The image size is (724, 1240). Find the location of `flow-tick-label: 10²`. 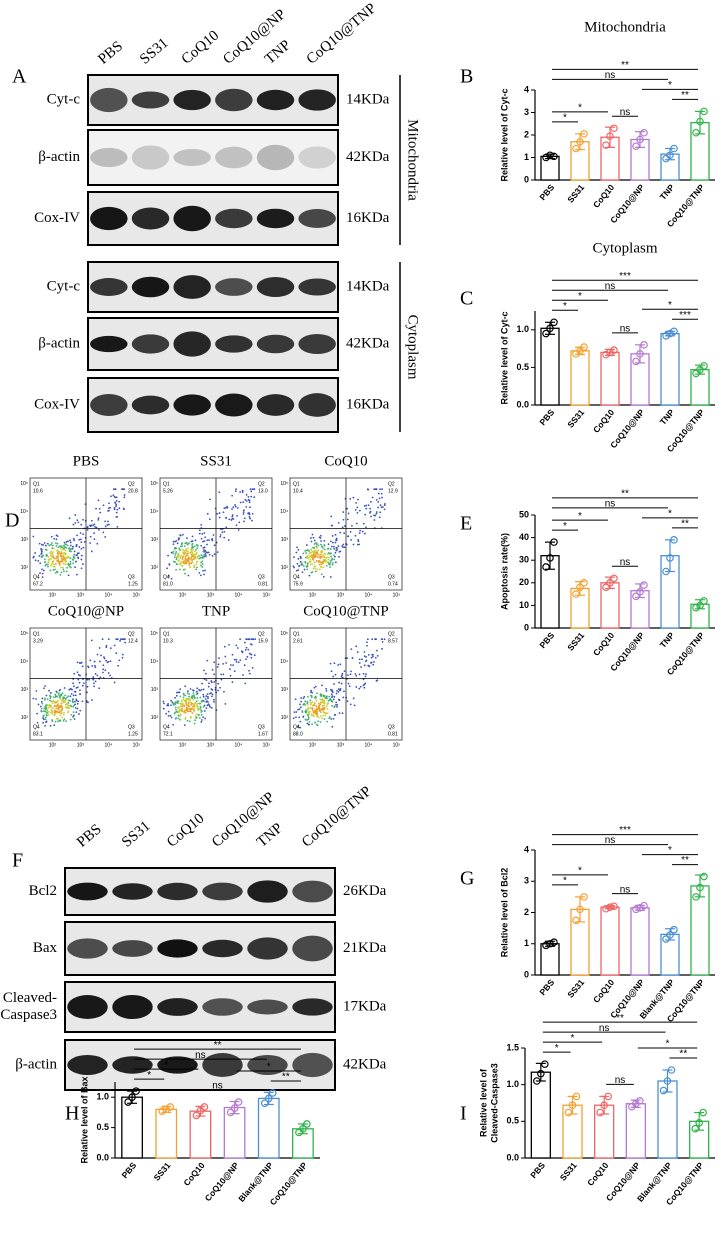

flow-tick-label: 10² is located at coordinates (313, 595).